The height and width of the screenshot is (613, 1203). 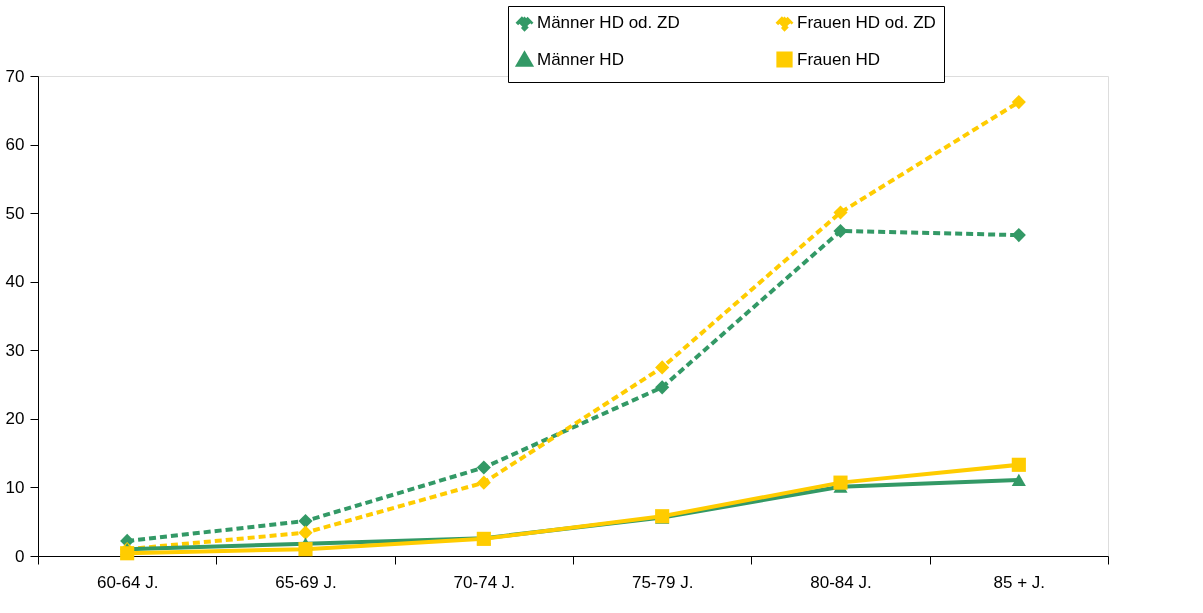 What do you see at coordinates (15, 282) in the screenshot?
I see `y-tick-label: 40` at bounding box center [15, 282].